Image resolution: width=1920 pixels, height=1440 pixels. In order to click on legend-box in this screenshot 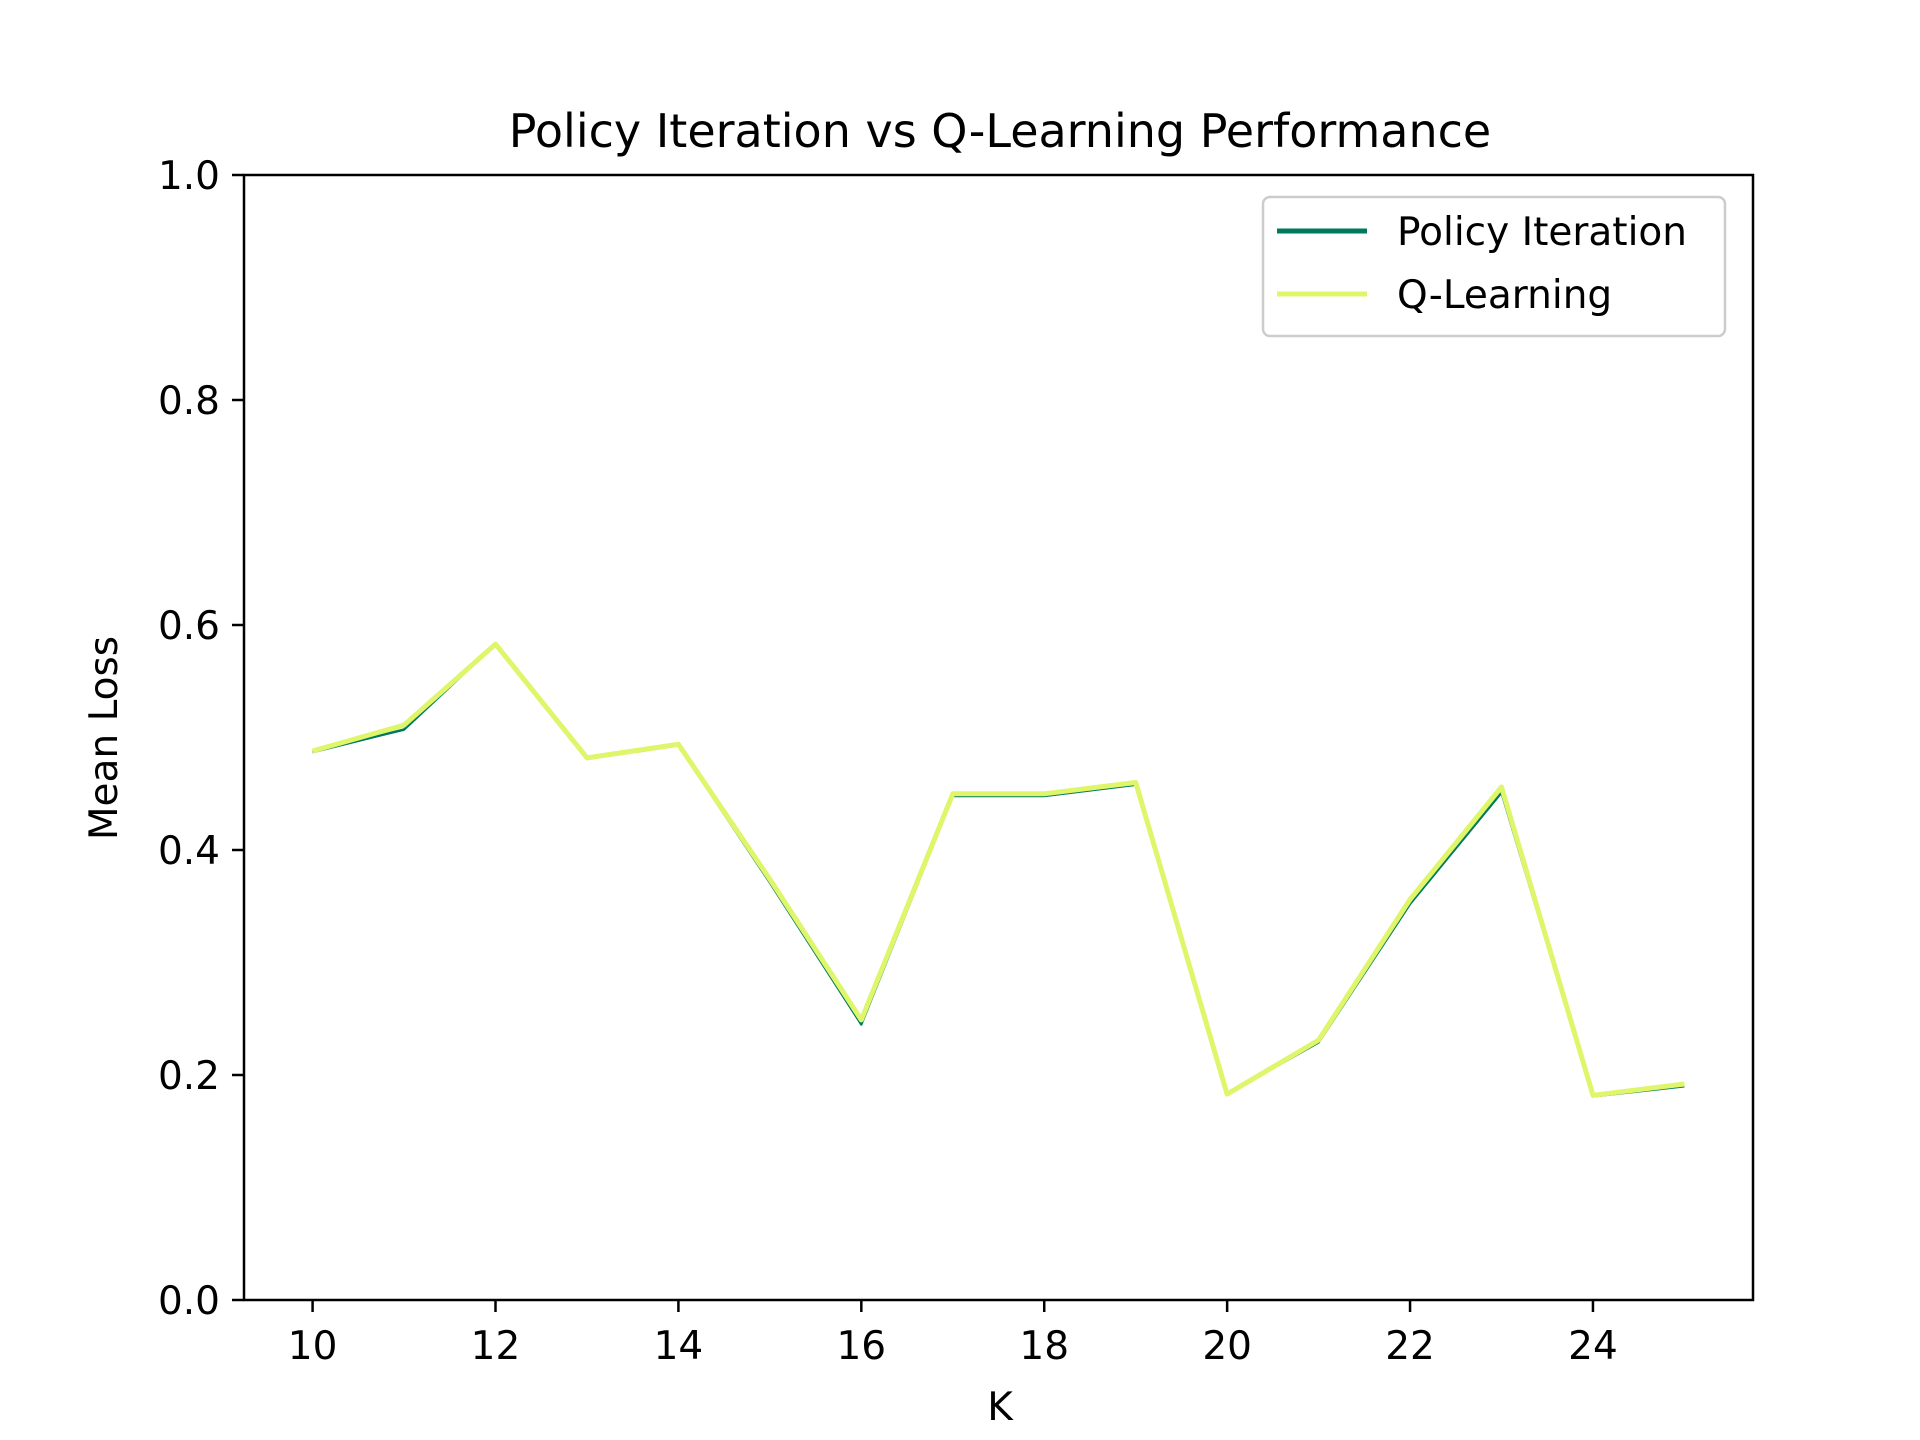, I will do `click(1494, 266)`.